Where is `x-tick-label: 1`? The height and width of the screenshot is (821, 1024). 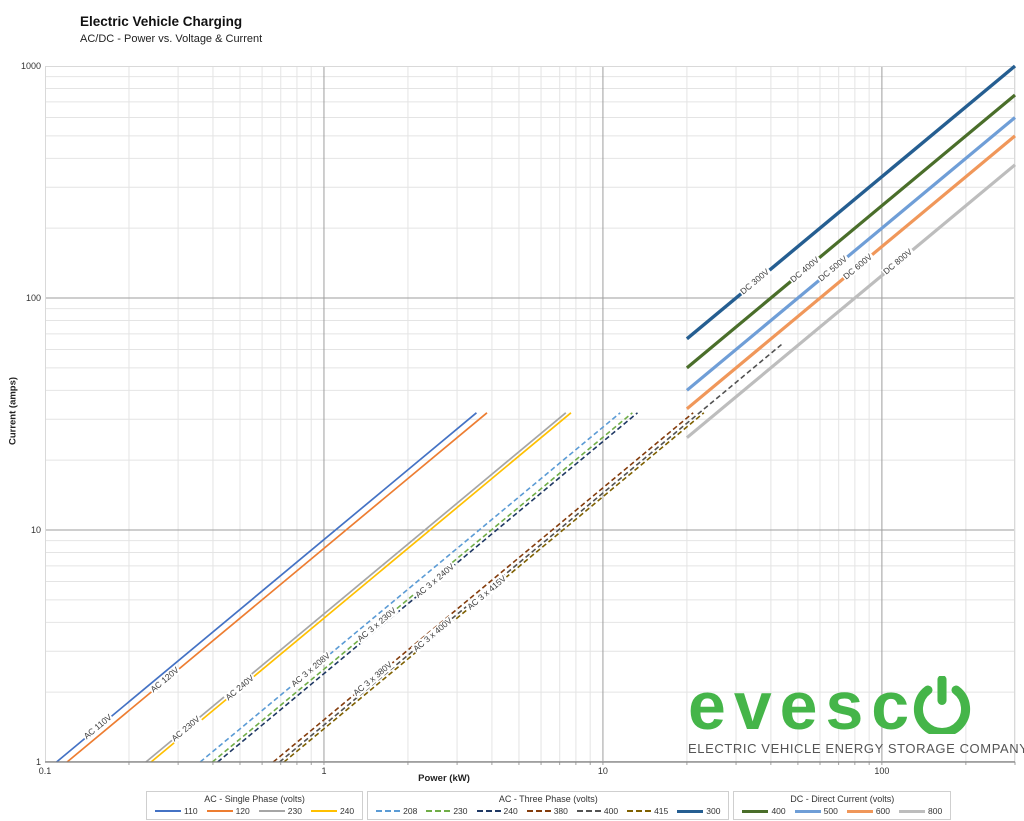
x-tick-label: 1 is located at coordinates (324, 771).